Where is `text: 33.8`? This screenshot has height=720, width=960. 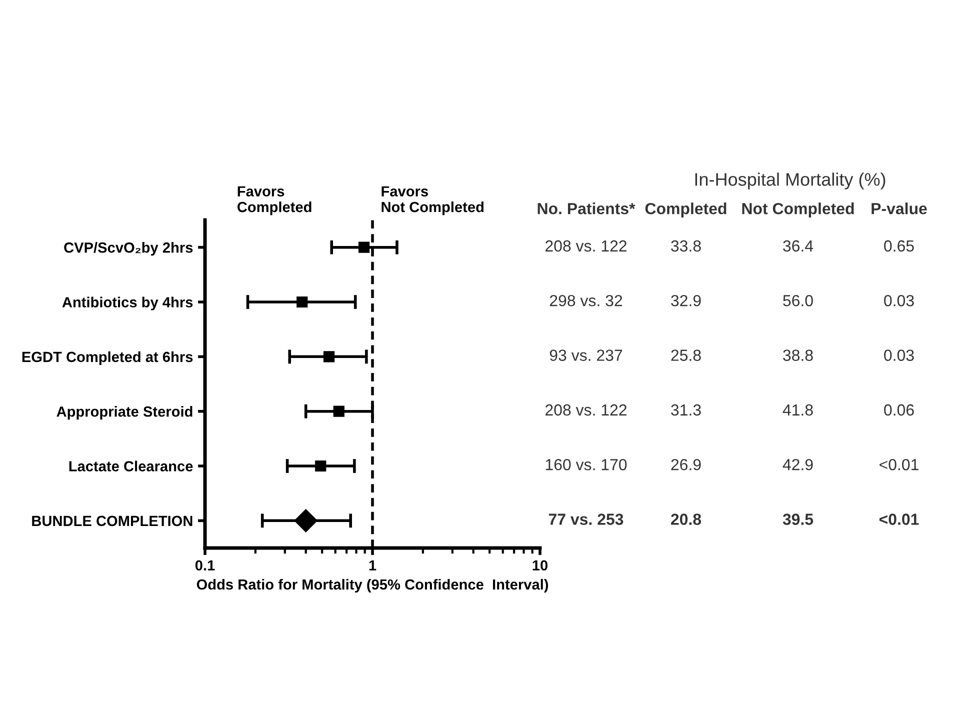
text: 33.8 is located at coordinates (686, 246).